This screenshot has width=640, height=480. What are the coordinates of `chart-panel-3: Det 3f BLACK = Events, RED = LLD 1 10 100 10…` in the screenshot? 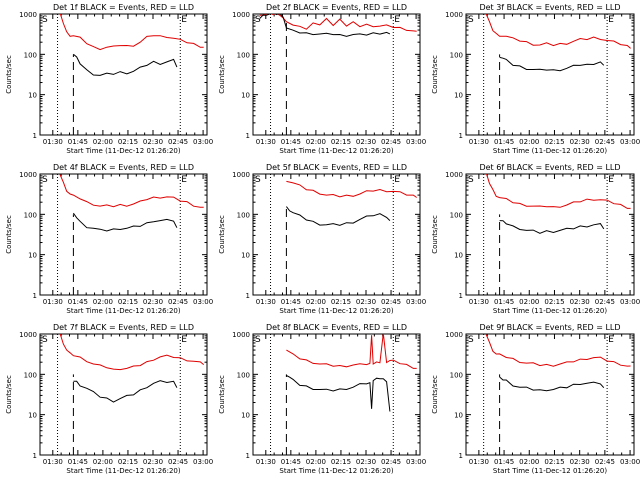 It's located at (535, 79).